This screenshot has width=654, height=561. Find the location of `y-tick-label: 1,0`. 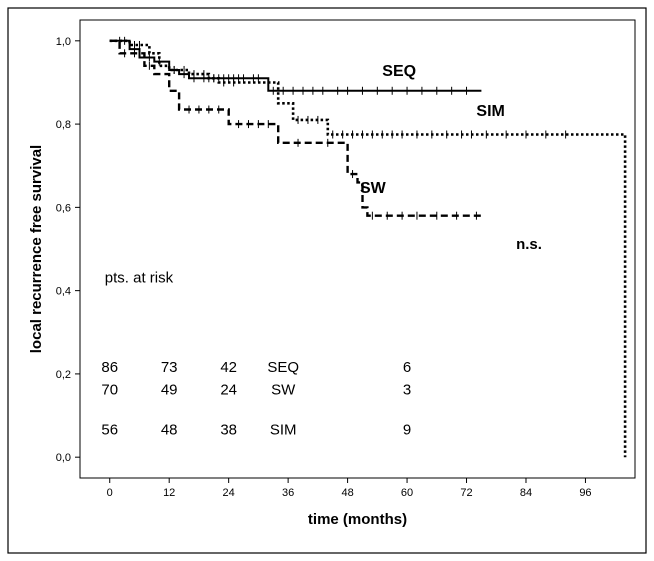

y-tick-label: 1,0 is located at coordinates (63, 42).